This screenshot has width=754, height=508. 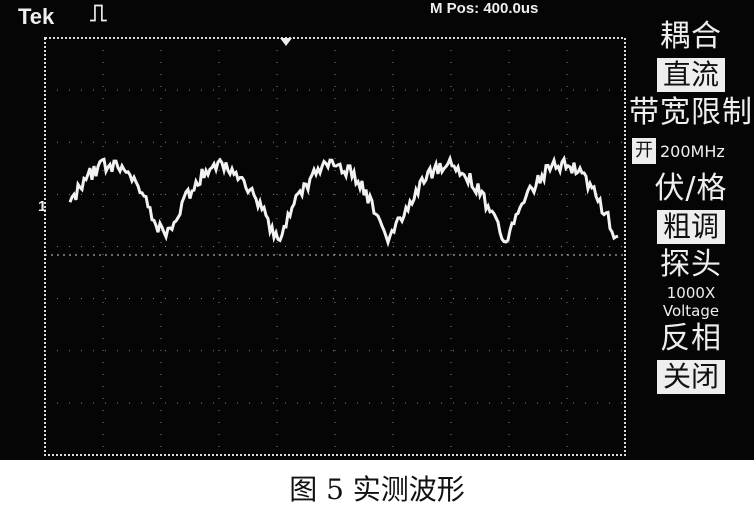 What do you see at coordinates (691, 339) in the screenshot?
I see `invert-title: 反相` at bounding box center [691, 339].